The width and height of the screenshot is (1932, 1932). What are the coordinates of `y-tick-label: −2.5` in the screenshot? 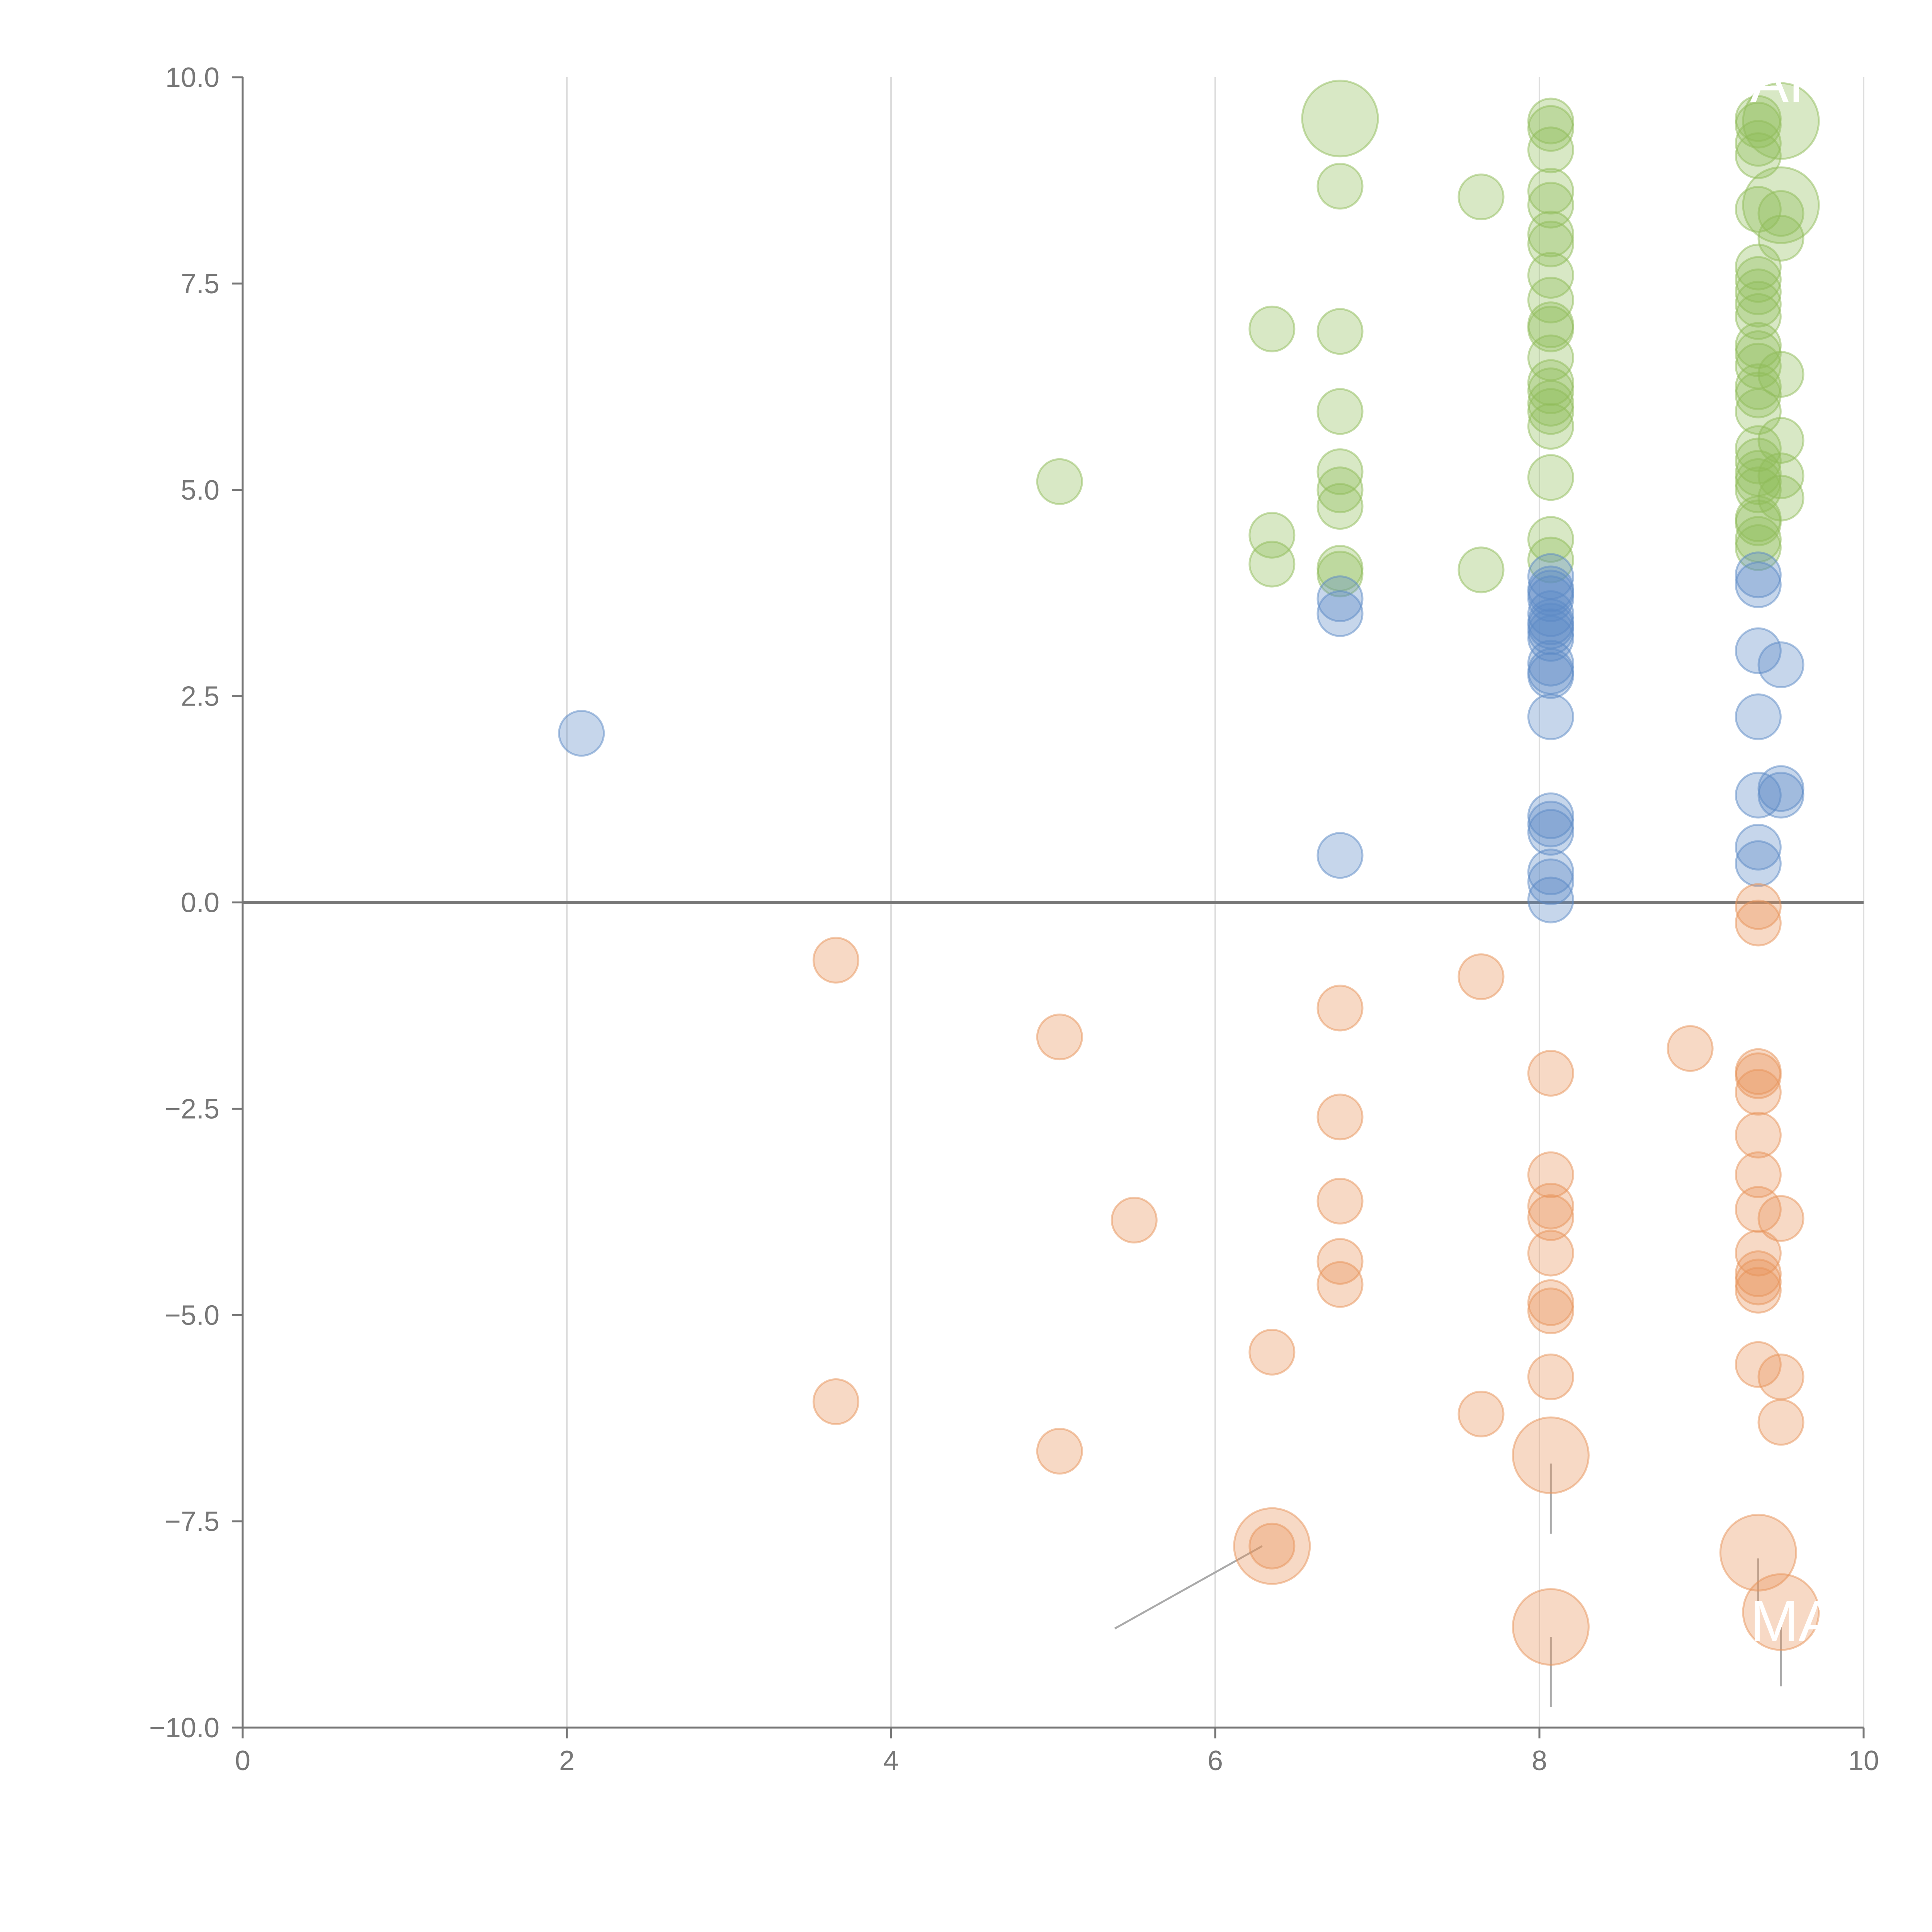 It's located at (192, 1109).